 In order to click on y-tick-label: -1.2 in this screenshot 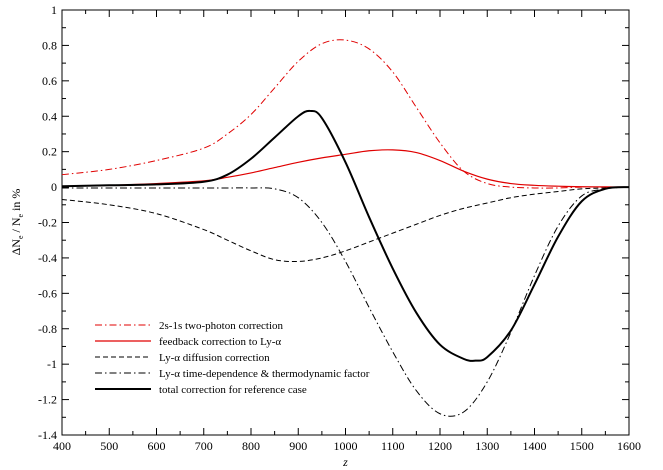, I will do `click(47, 400)`.